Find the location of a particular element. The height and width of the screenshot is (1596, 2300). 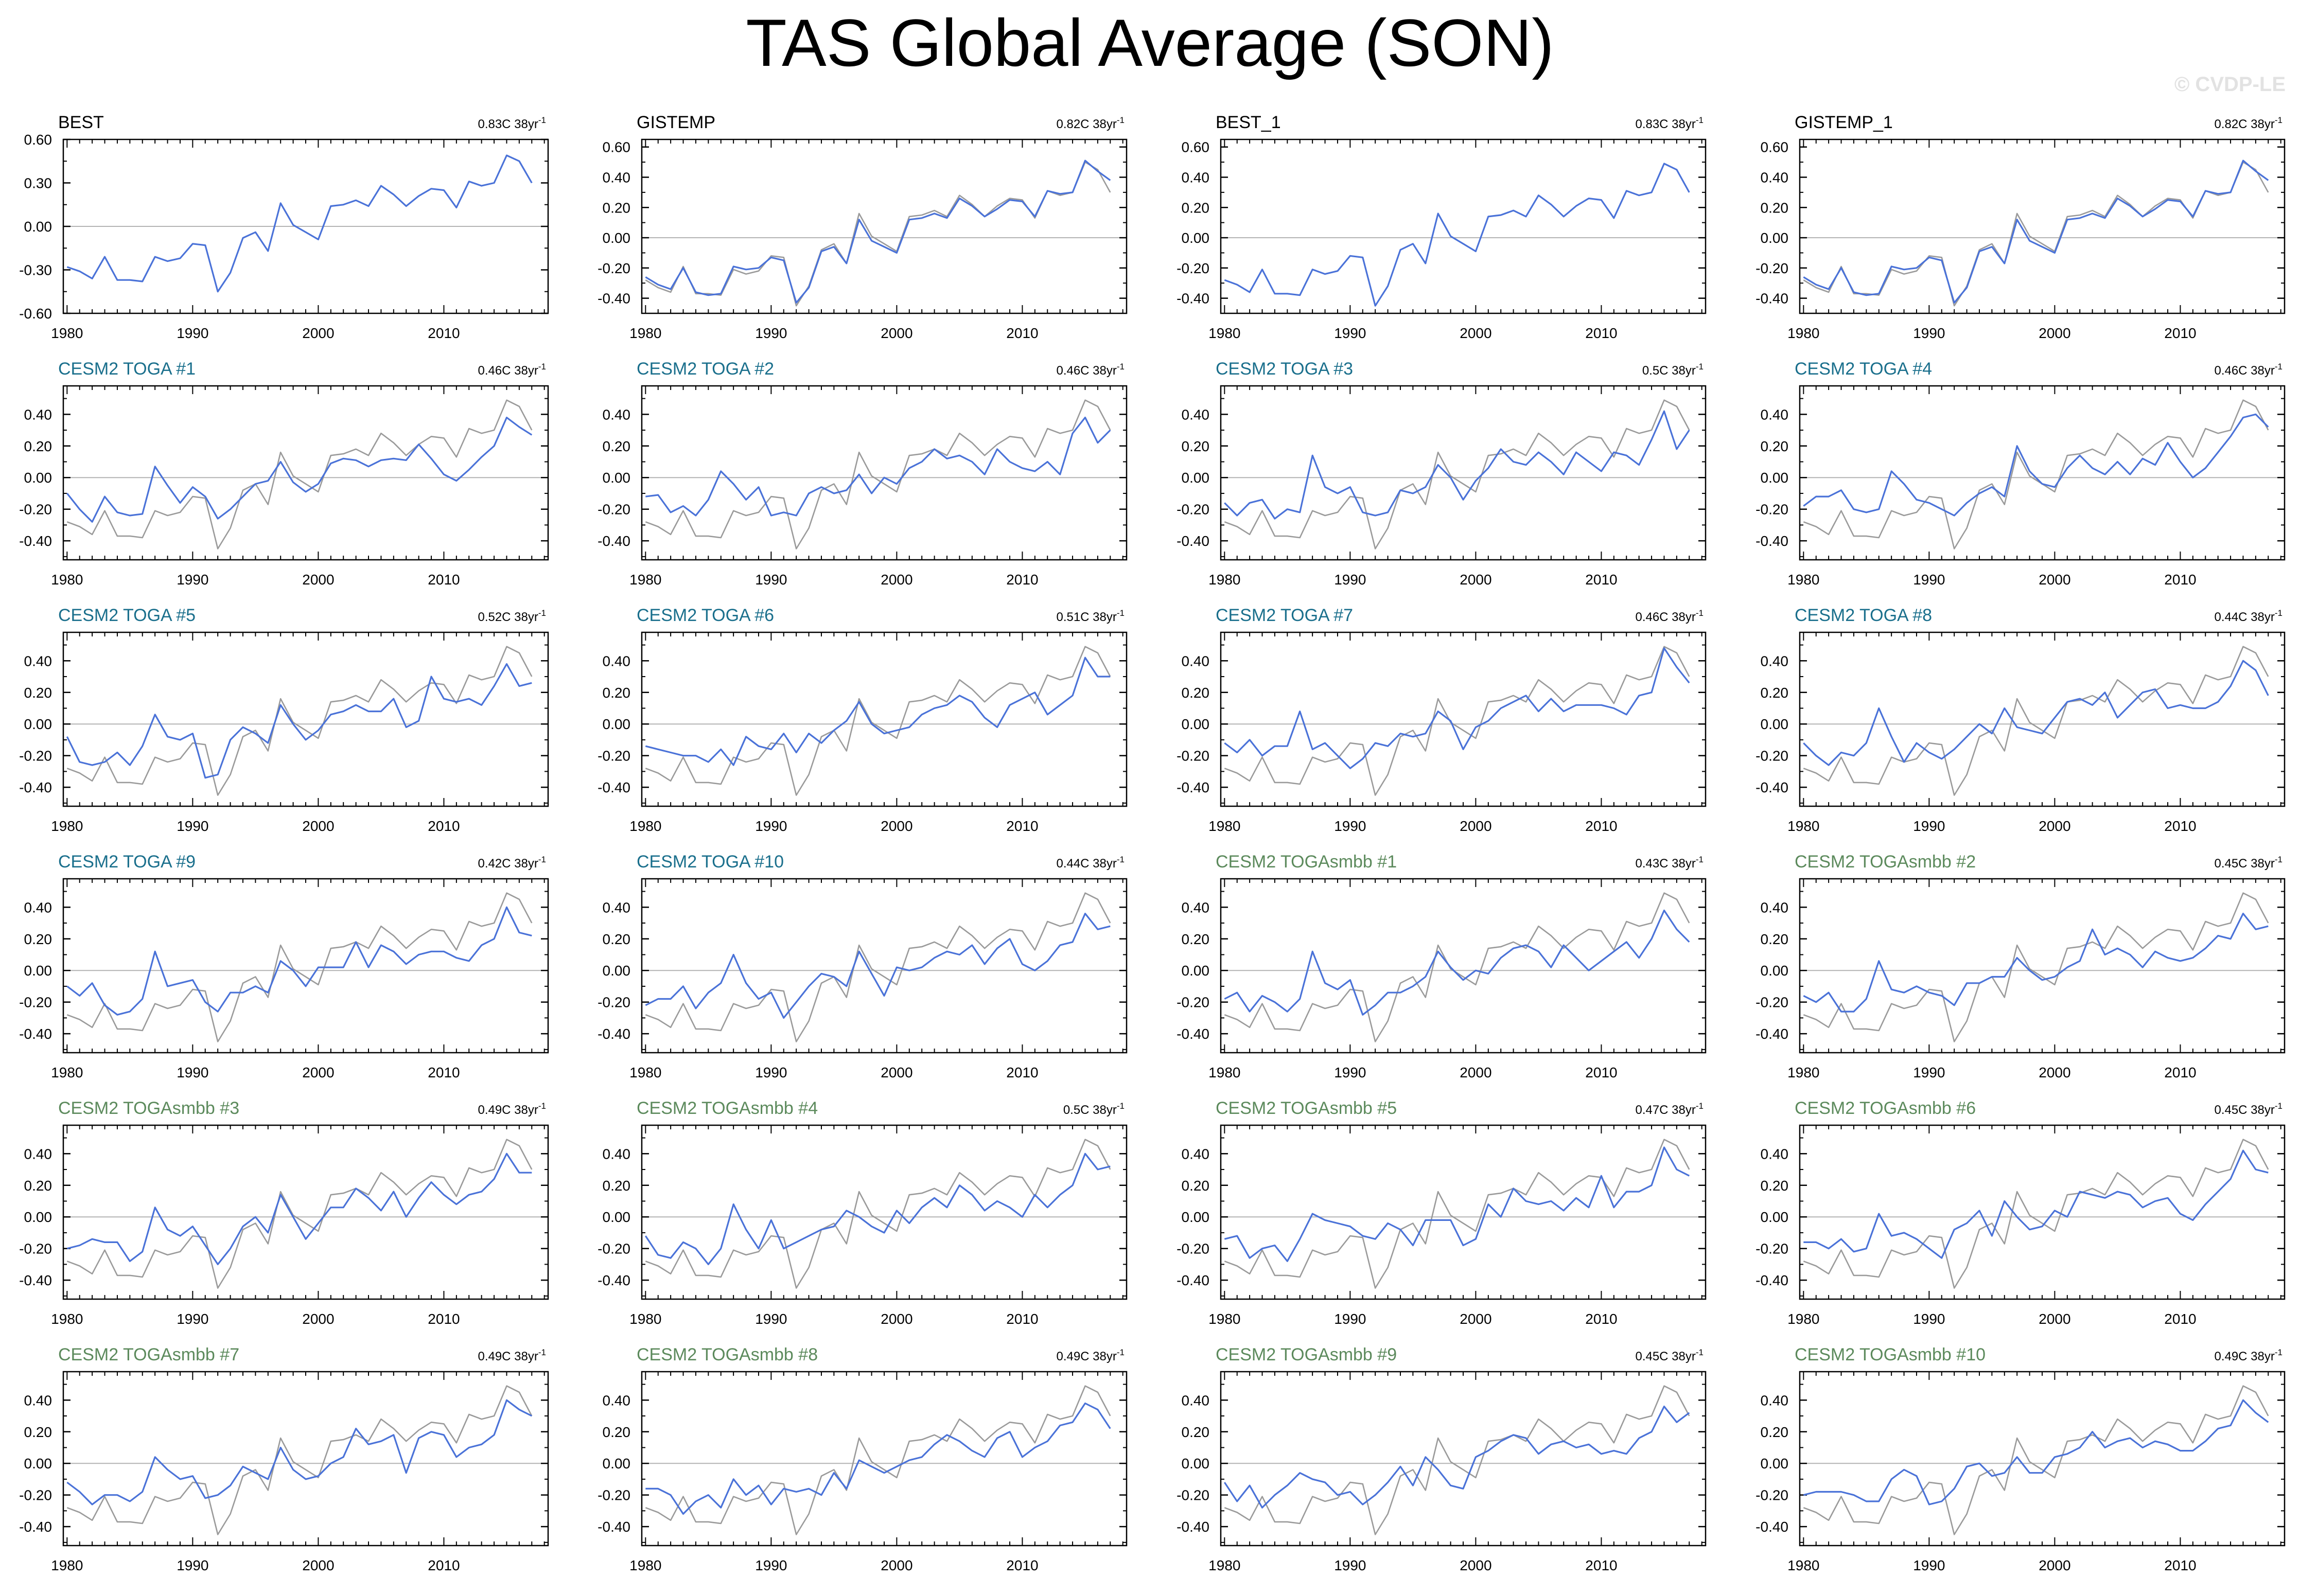

trend-value: 0.82C 38yr is located at coordinates (2244, 124).